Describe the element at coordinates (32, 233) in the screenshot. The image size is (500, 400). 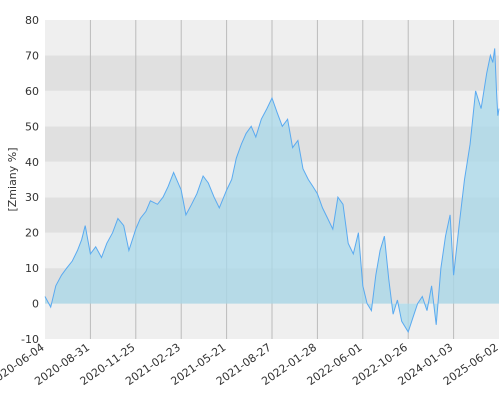
I see `y-tick-label: 20` at that location.